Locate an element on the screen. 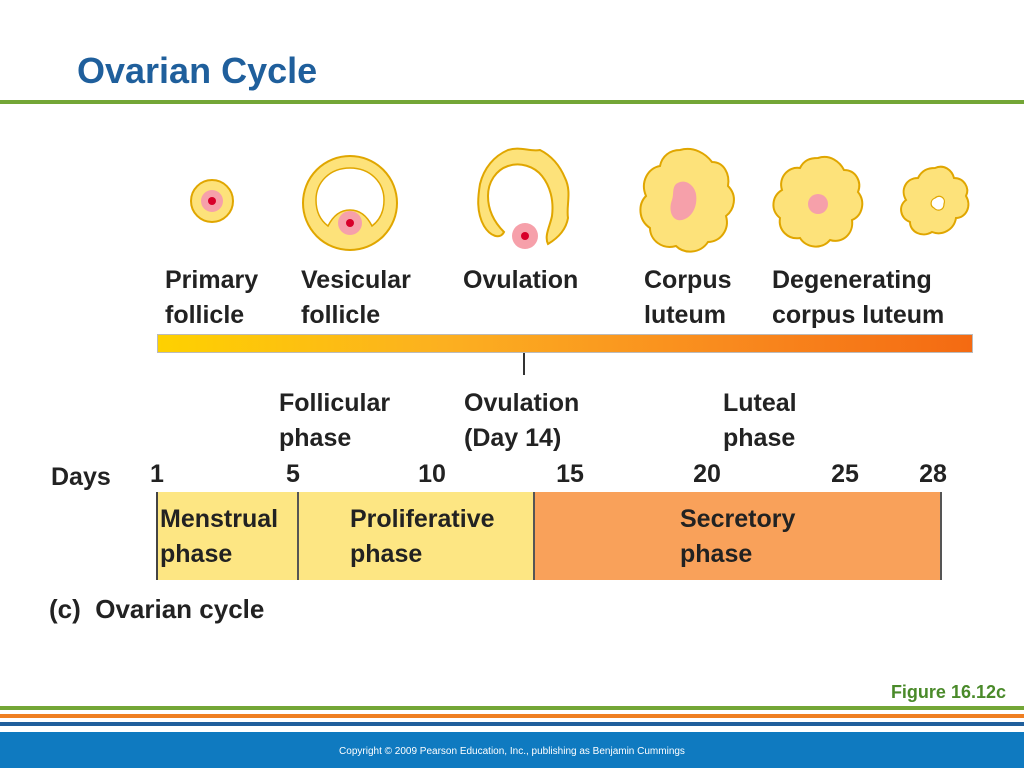  ovulation-tick is located at coordinates (524, 364).